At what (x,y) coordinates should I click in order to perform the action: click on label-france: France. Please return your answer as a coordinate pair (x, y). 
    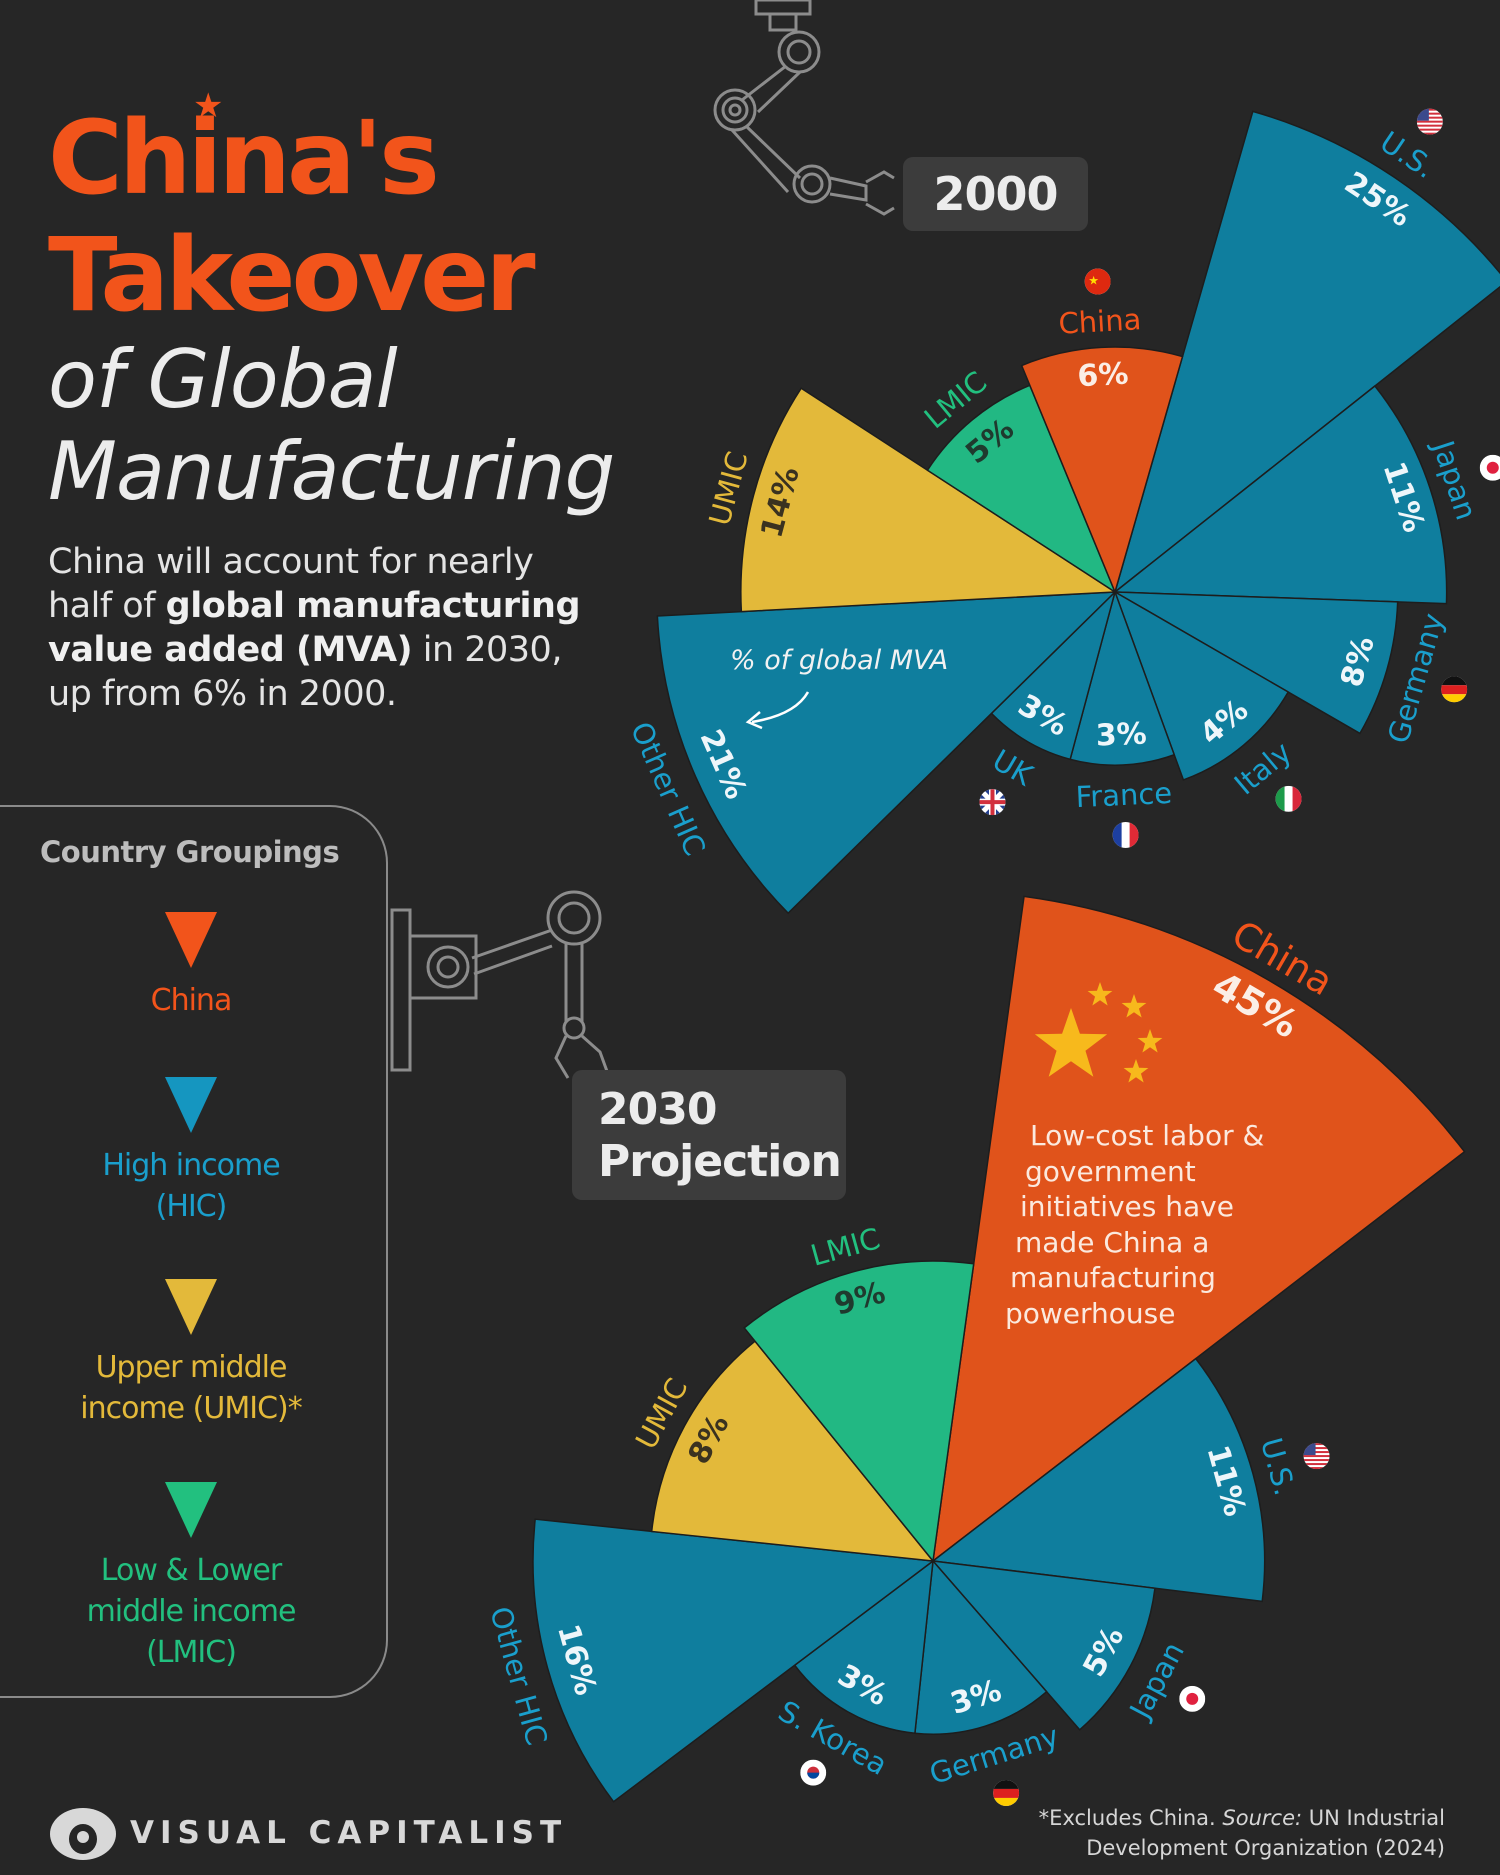
    Looking at the image, I should click on (1124, 795).